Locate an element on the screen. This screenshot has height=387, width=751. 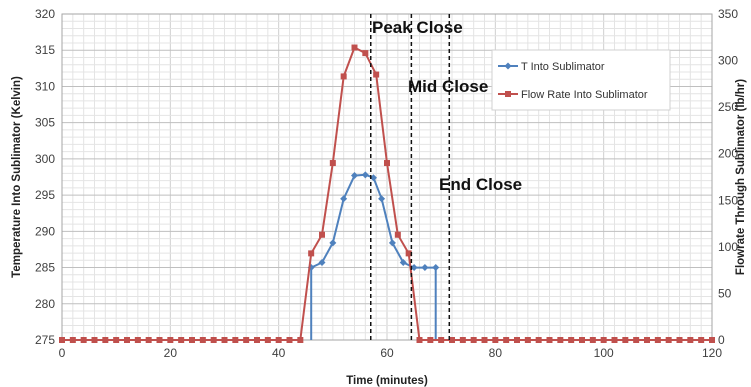
y-axis-right-title: Flowrate Through Sublimator (lb/hr) is located at coordinates (741, 177).